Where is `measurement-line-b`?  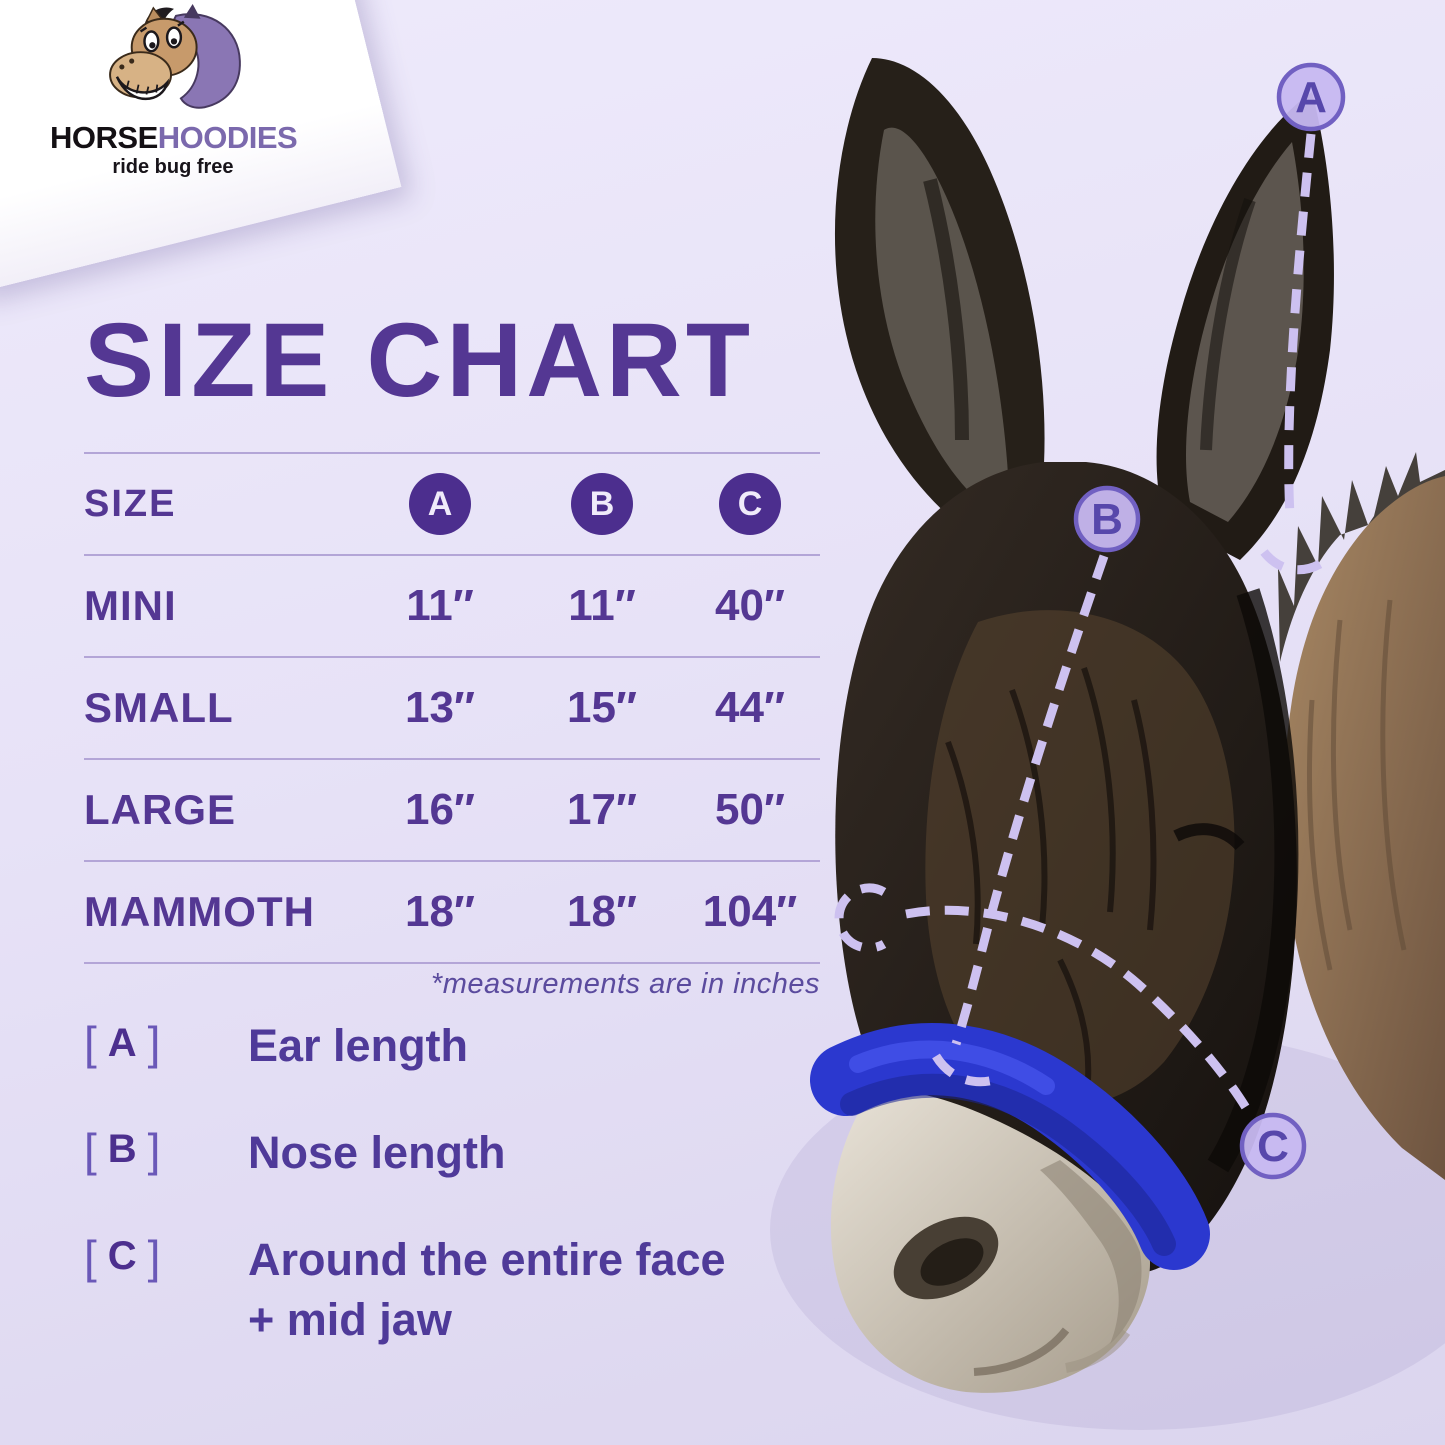 measurement-line-b is located at coordinates (1020, 820).